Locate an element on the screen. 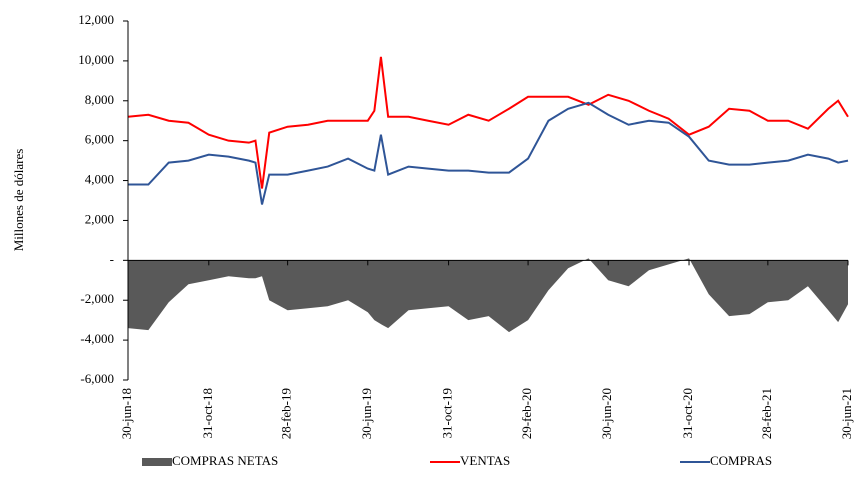 The height and width of the screenshot is (487, 854). x-tick-label: 31-oct-19 is located at coordinates (447, 413).